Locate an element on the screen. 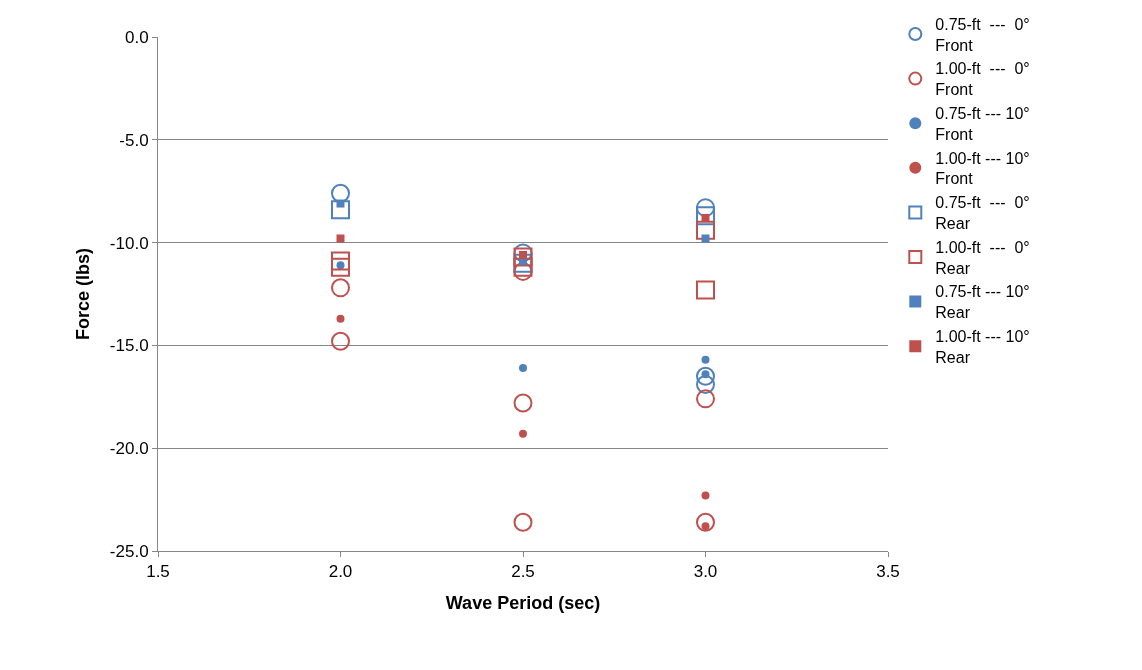  legend-label: 0.75-ft --- 0° Front is located at coordinates (982, 34).